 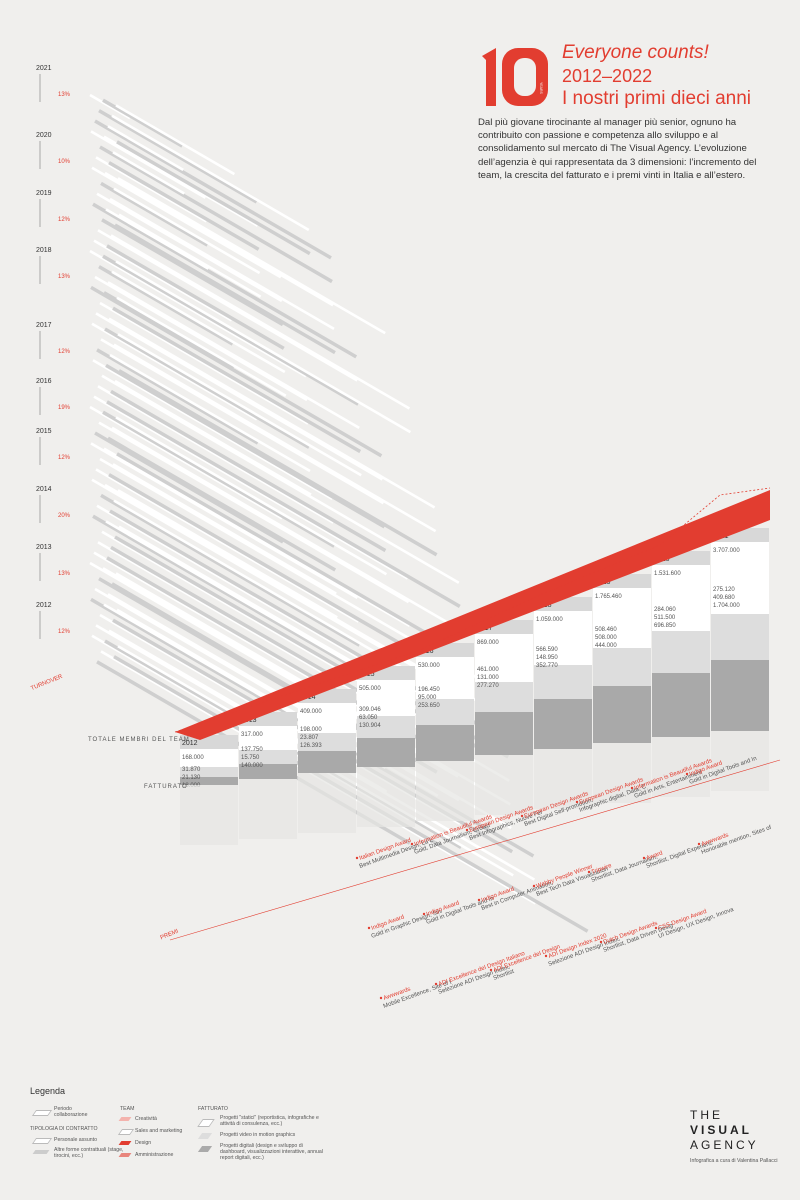 What do you see at coordinates (311, 746) in the screenshot?
I see `revenue-part: 126.393` at bounding box center [311, 746].